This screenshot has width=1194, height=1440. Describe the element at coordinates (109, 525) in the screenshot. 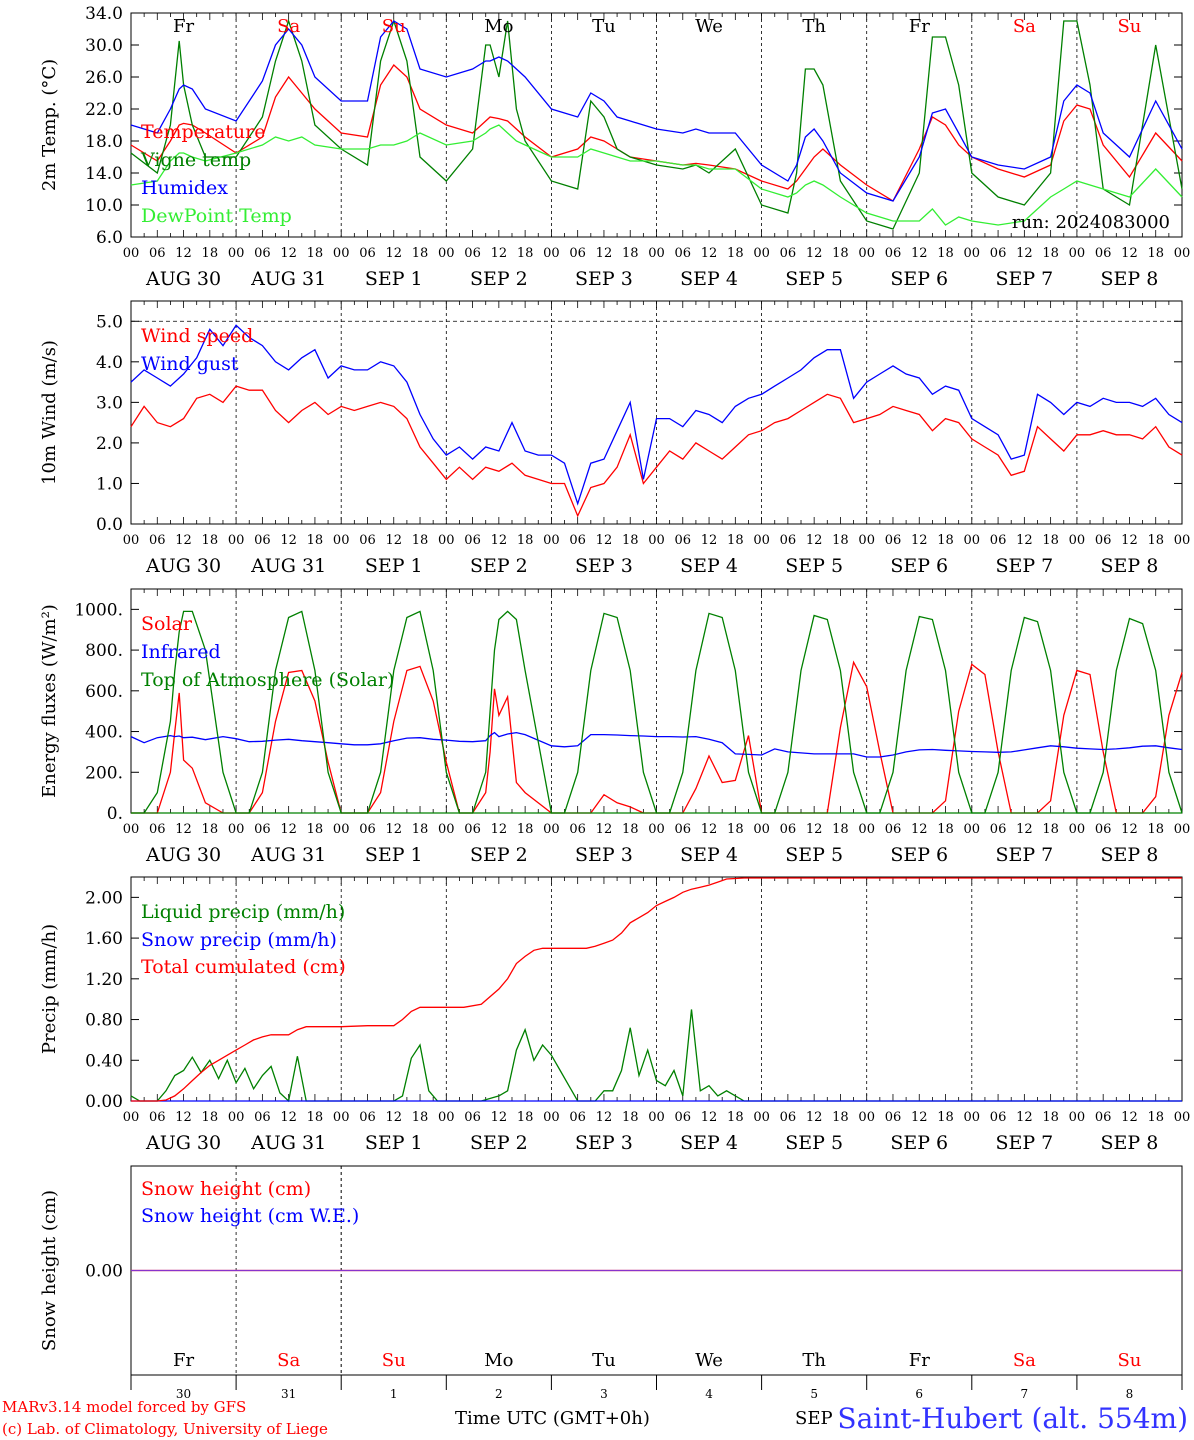

I see `y-tick-label: 0.0` at that location.